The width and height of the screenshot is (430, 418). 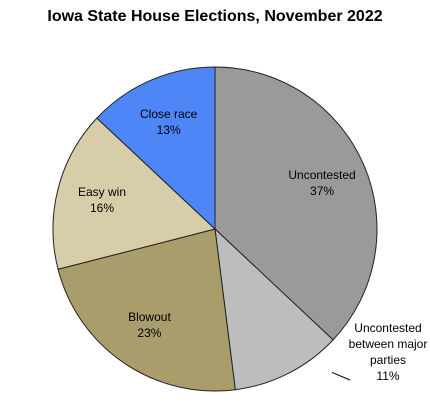 I want to click on slice-value-label: 11%, so click(x=388, y=376).